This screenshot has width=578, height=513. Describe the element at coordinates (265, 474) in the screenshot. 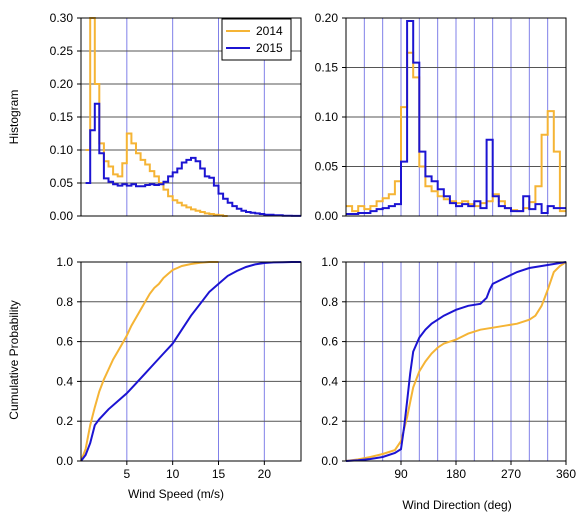

I see `x-tick-label: 20` at that location.